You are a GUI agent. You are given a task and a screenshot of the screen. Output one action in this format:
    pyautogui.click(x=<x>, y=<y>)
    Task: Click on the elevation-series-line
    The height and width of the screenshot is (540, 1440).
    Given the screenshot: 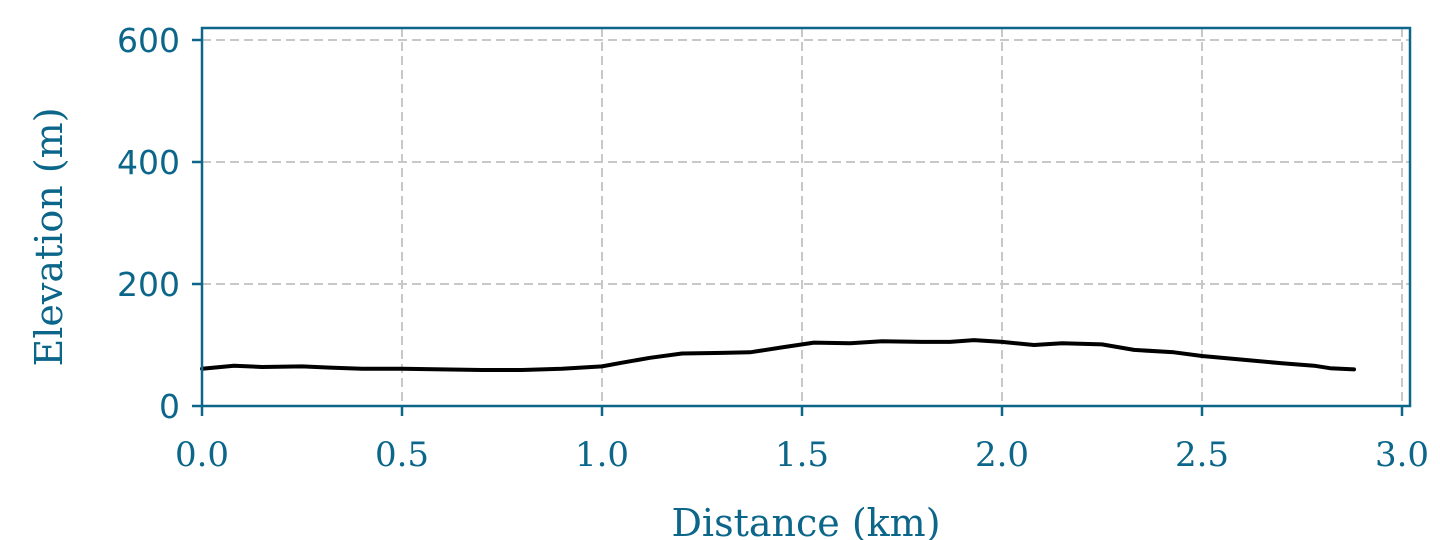 What is the action you would take?
    pyautogui.click(x=778, y=355)
    